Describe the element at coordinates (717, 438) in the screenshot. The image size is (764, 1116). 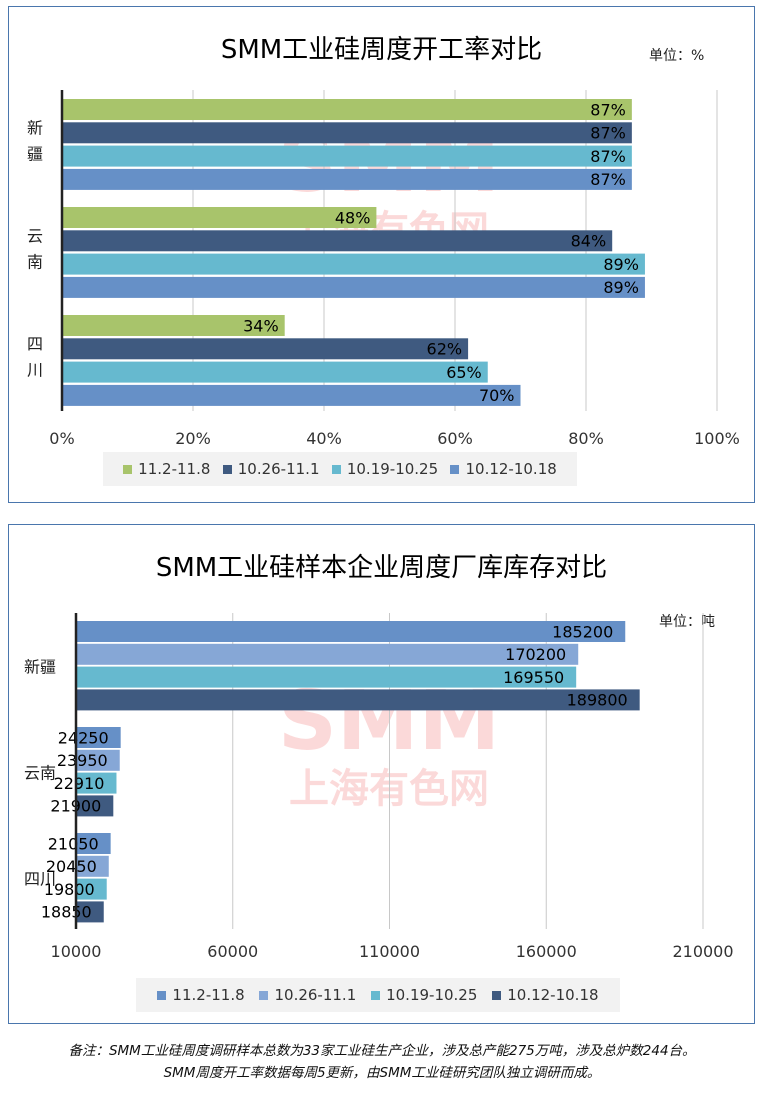
I see `x-tick-label: 100%` at that location.